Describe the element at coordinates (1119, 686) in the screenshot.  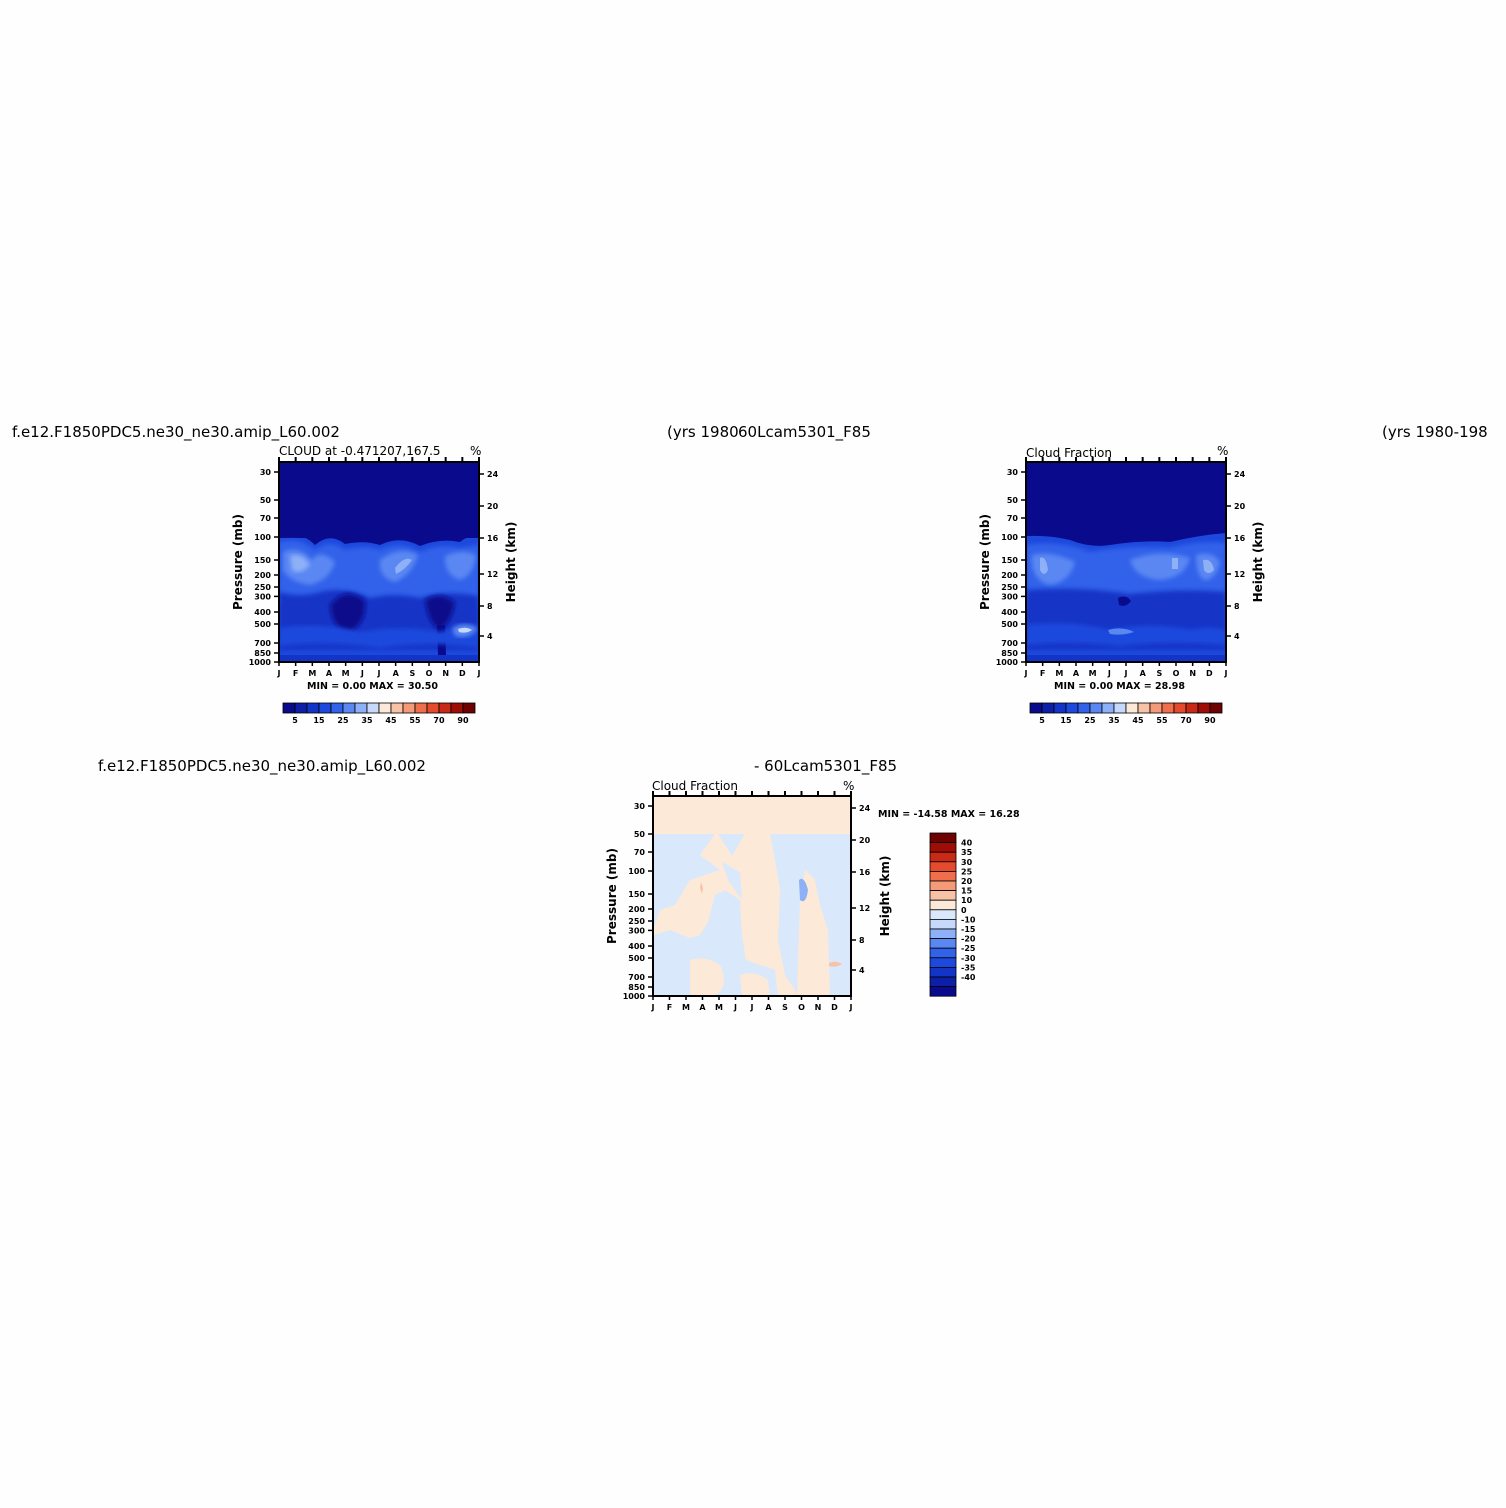
I see `min-max-text: MIN = 0.00 MAX = 28.98` at that location.